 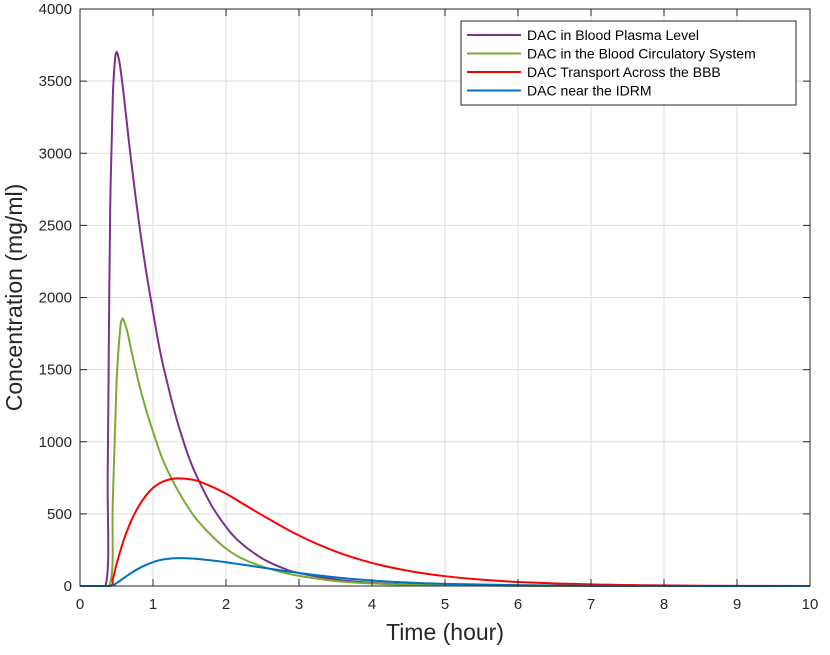 I want to click on y-axis-title: Concentration (mg/ml), so click(x=14, y=298).